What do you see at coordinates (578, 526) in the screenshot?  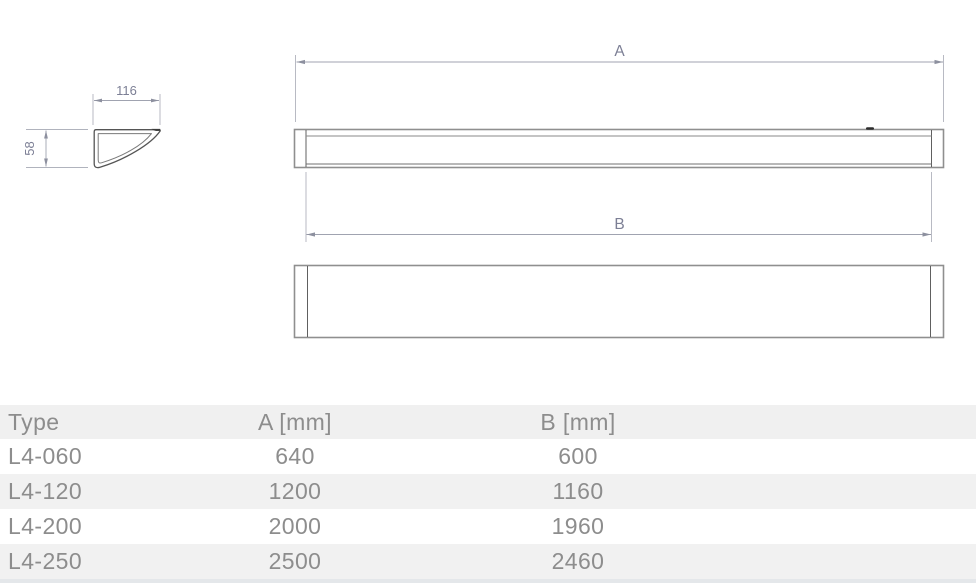 I see `b-mm-value: 1960` at bounding box center [578, 526].